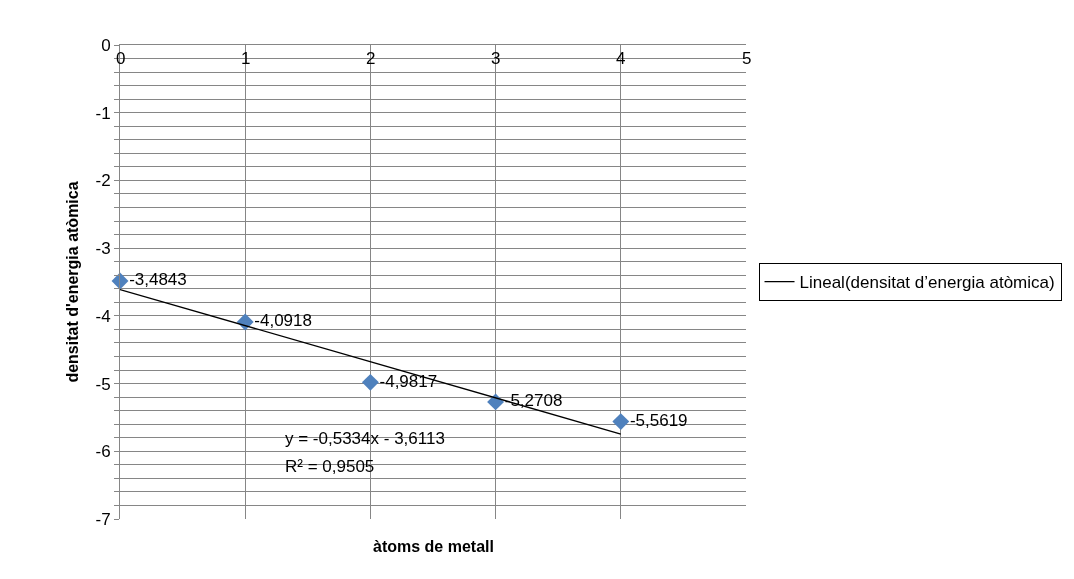 The image size is (1074, 579). Describe the element at coordinates (747, 58) in the screenshot. I see `x-tick-label: 5` at that location.